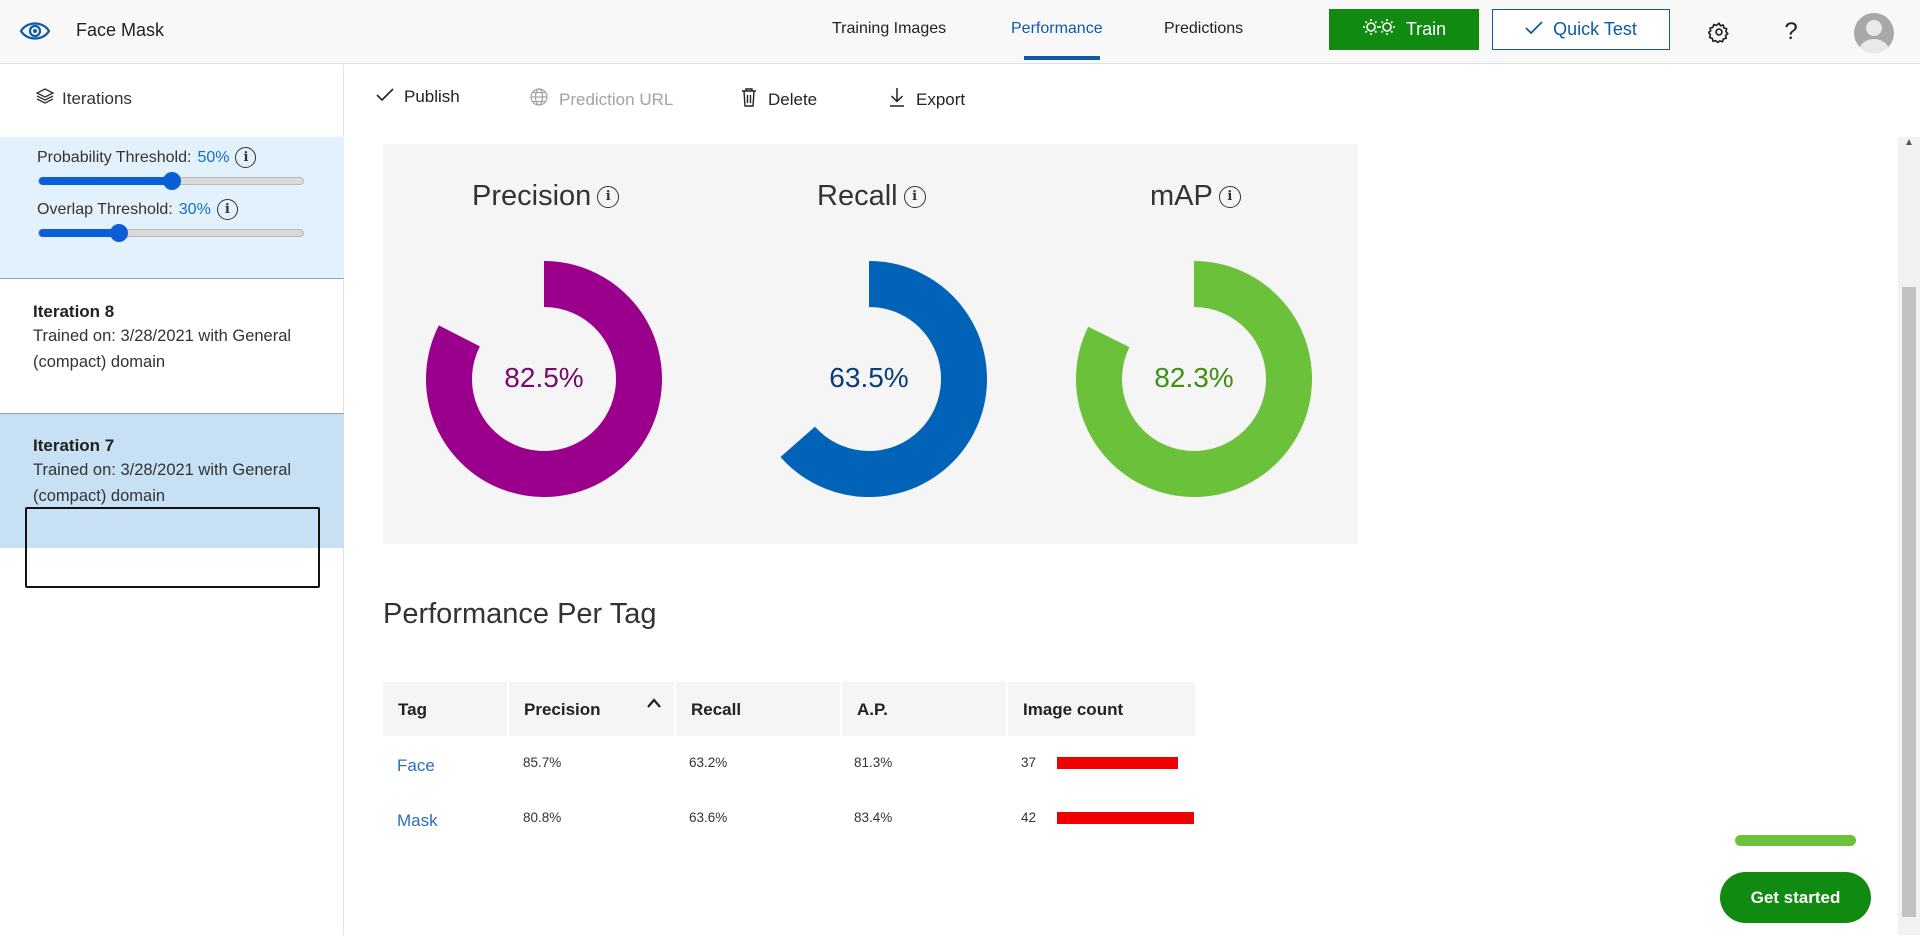 The height and width of the screenshot is (945, 1920). I want to click on column-header-precision-label: Precision, so click(562, 709).